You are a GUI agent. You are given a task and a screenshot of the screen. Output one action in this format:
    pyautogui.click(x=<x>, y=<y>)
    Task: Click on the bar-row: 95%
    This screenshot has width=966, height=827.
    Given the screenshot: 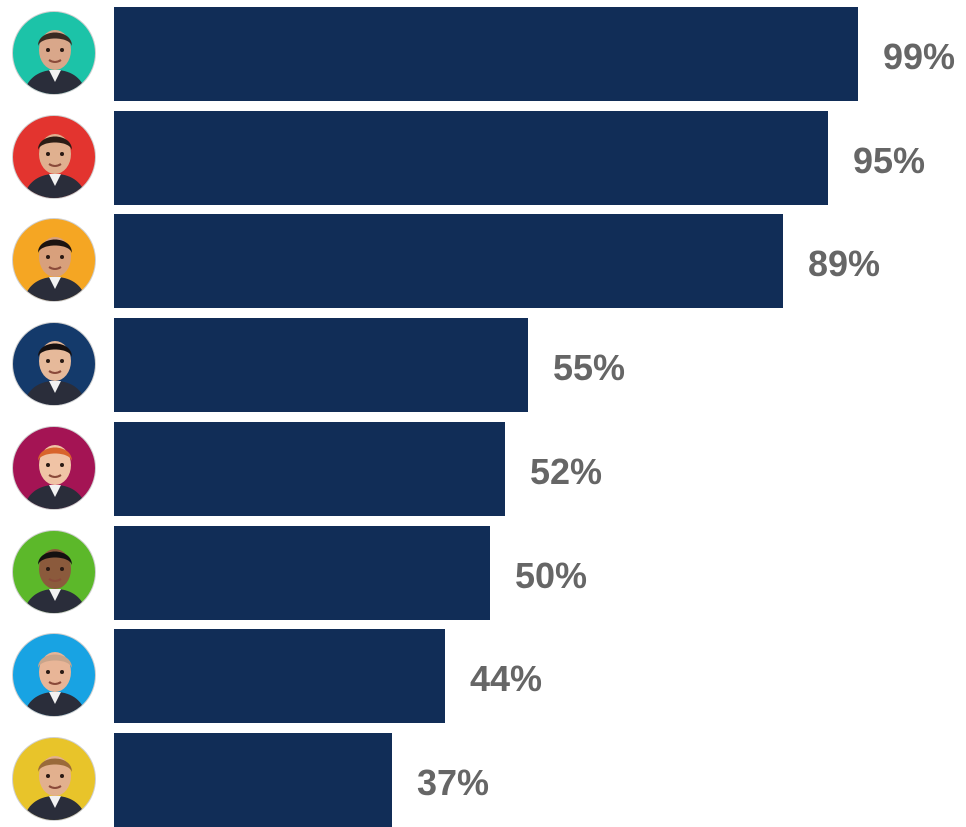 What is the action you would take?
    pyautogui.click(x=483, y=158)
    